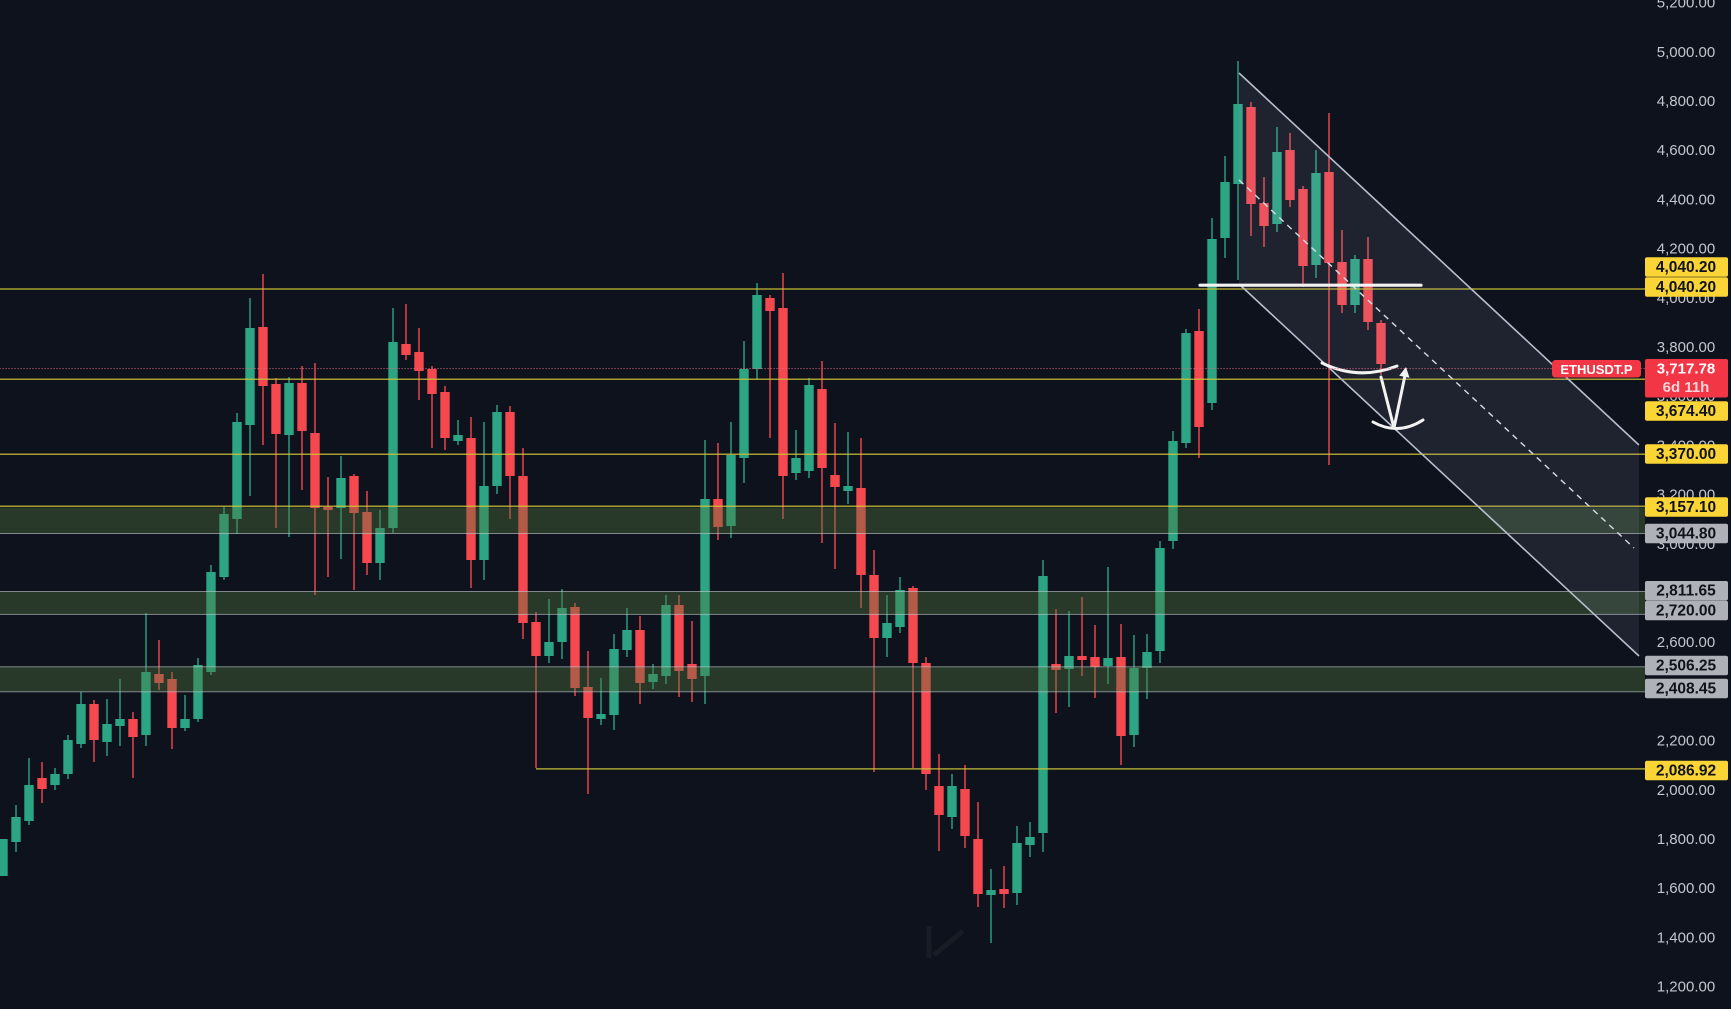 This screenshot has width=1731, height=1009. Describe the element at coordinates (1686, 987) in the screenshot. I see `svg-text: 1,200.00` at that location.